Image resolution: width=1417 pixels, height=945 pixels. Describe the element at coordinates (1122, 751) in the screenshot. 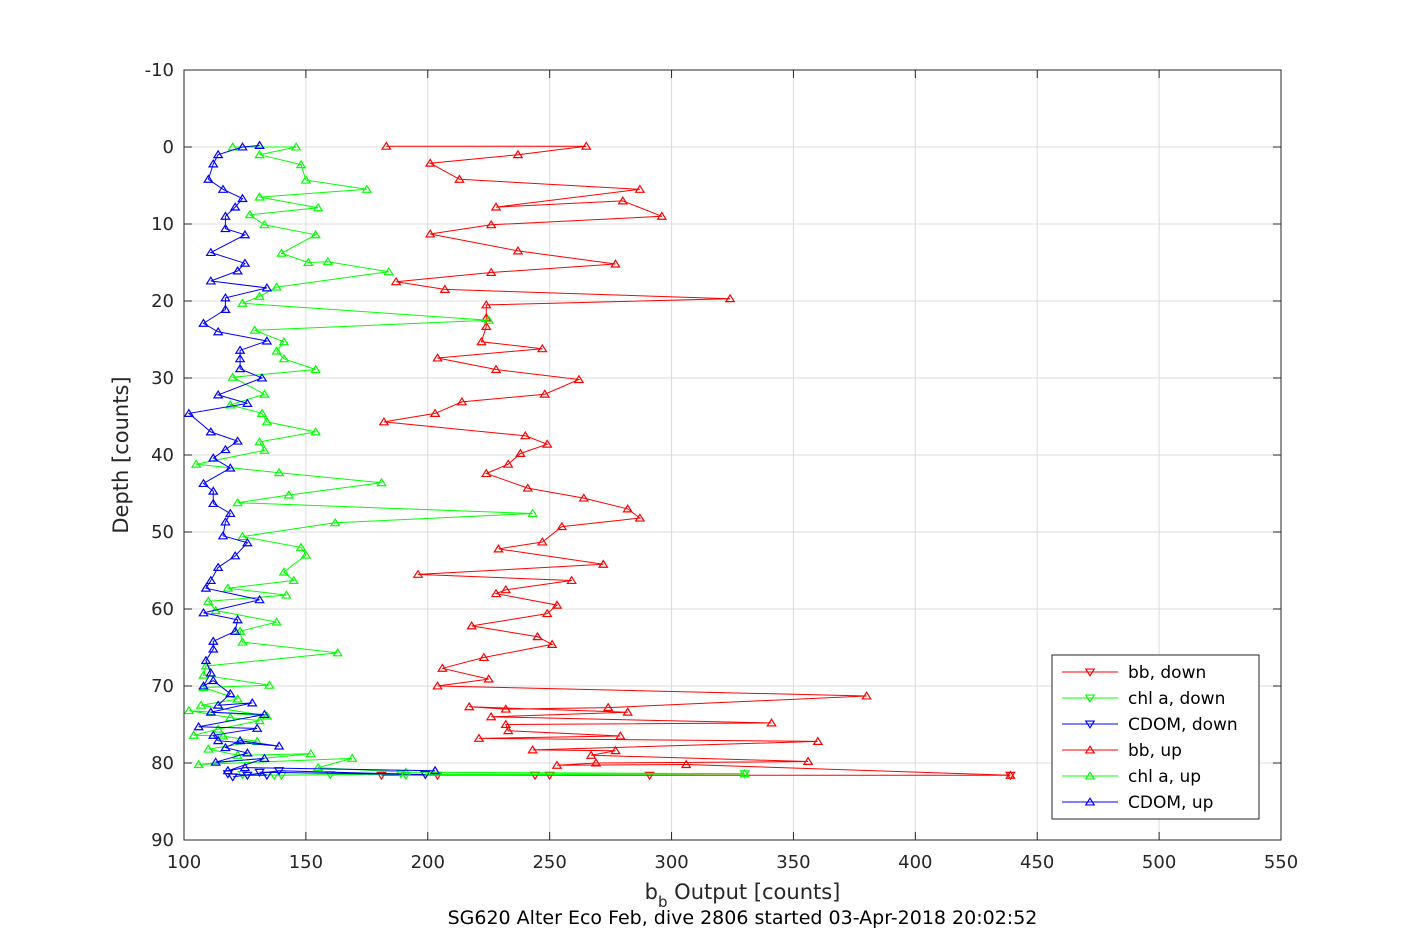

I see `legend-item: bb, up` at that location.